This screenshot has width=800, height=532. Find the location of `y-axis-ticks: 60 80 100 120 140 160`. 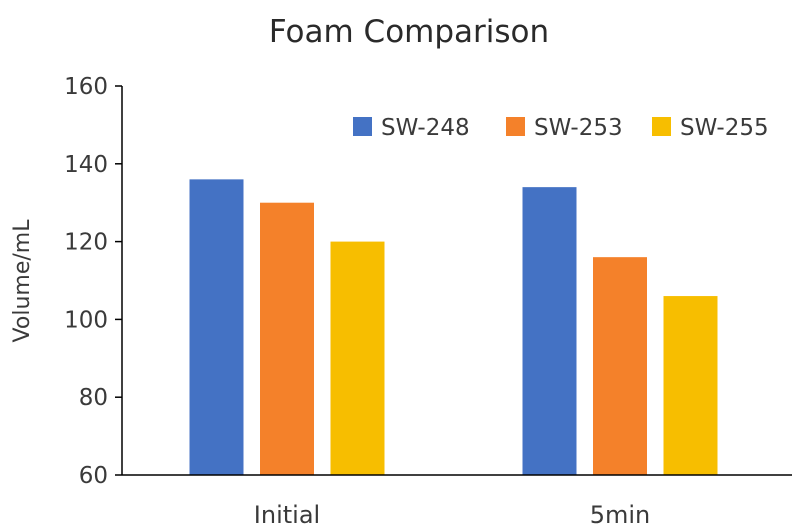

y-axis-ticks: 60 80 100 120 140 160 is located at coordinates (93, 281).